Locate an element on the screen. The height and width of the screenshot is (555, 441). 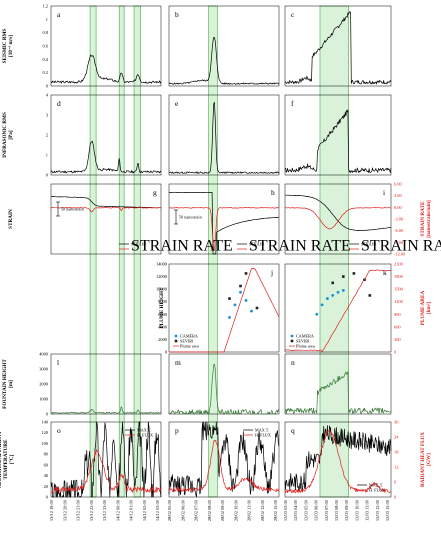
y-axis-label-right: [nanostrain/min] is located at coordinates (429, 219).